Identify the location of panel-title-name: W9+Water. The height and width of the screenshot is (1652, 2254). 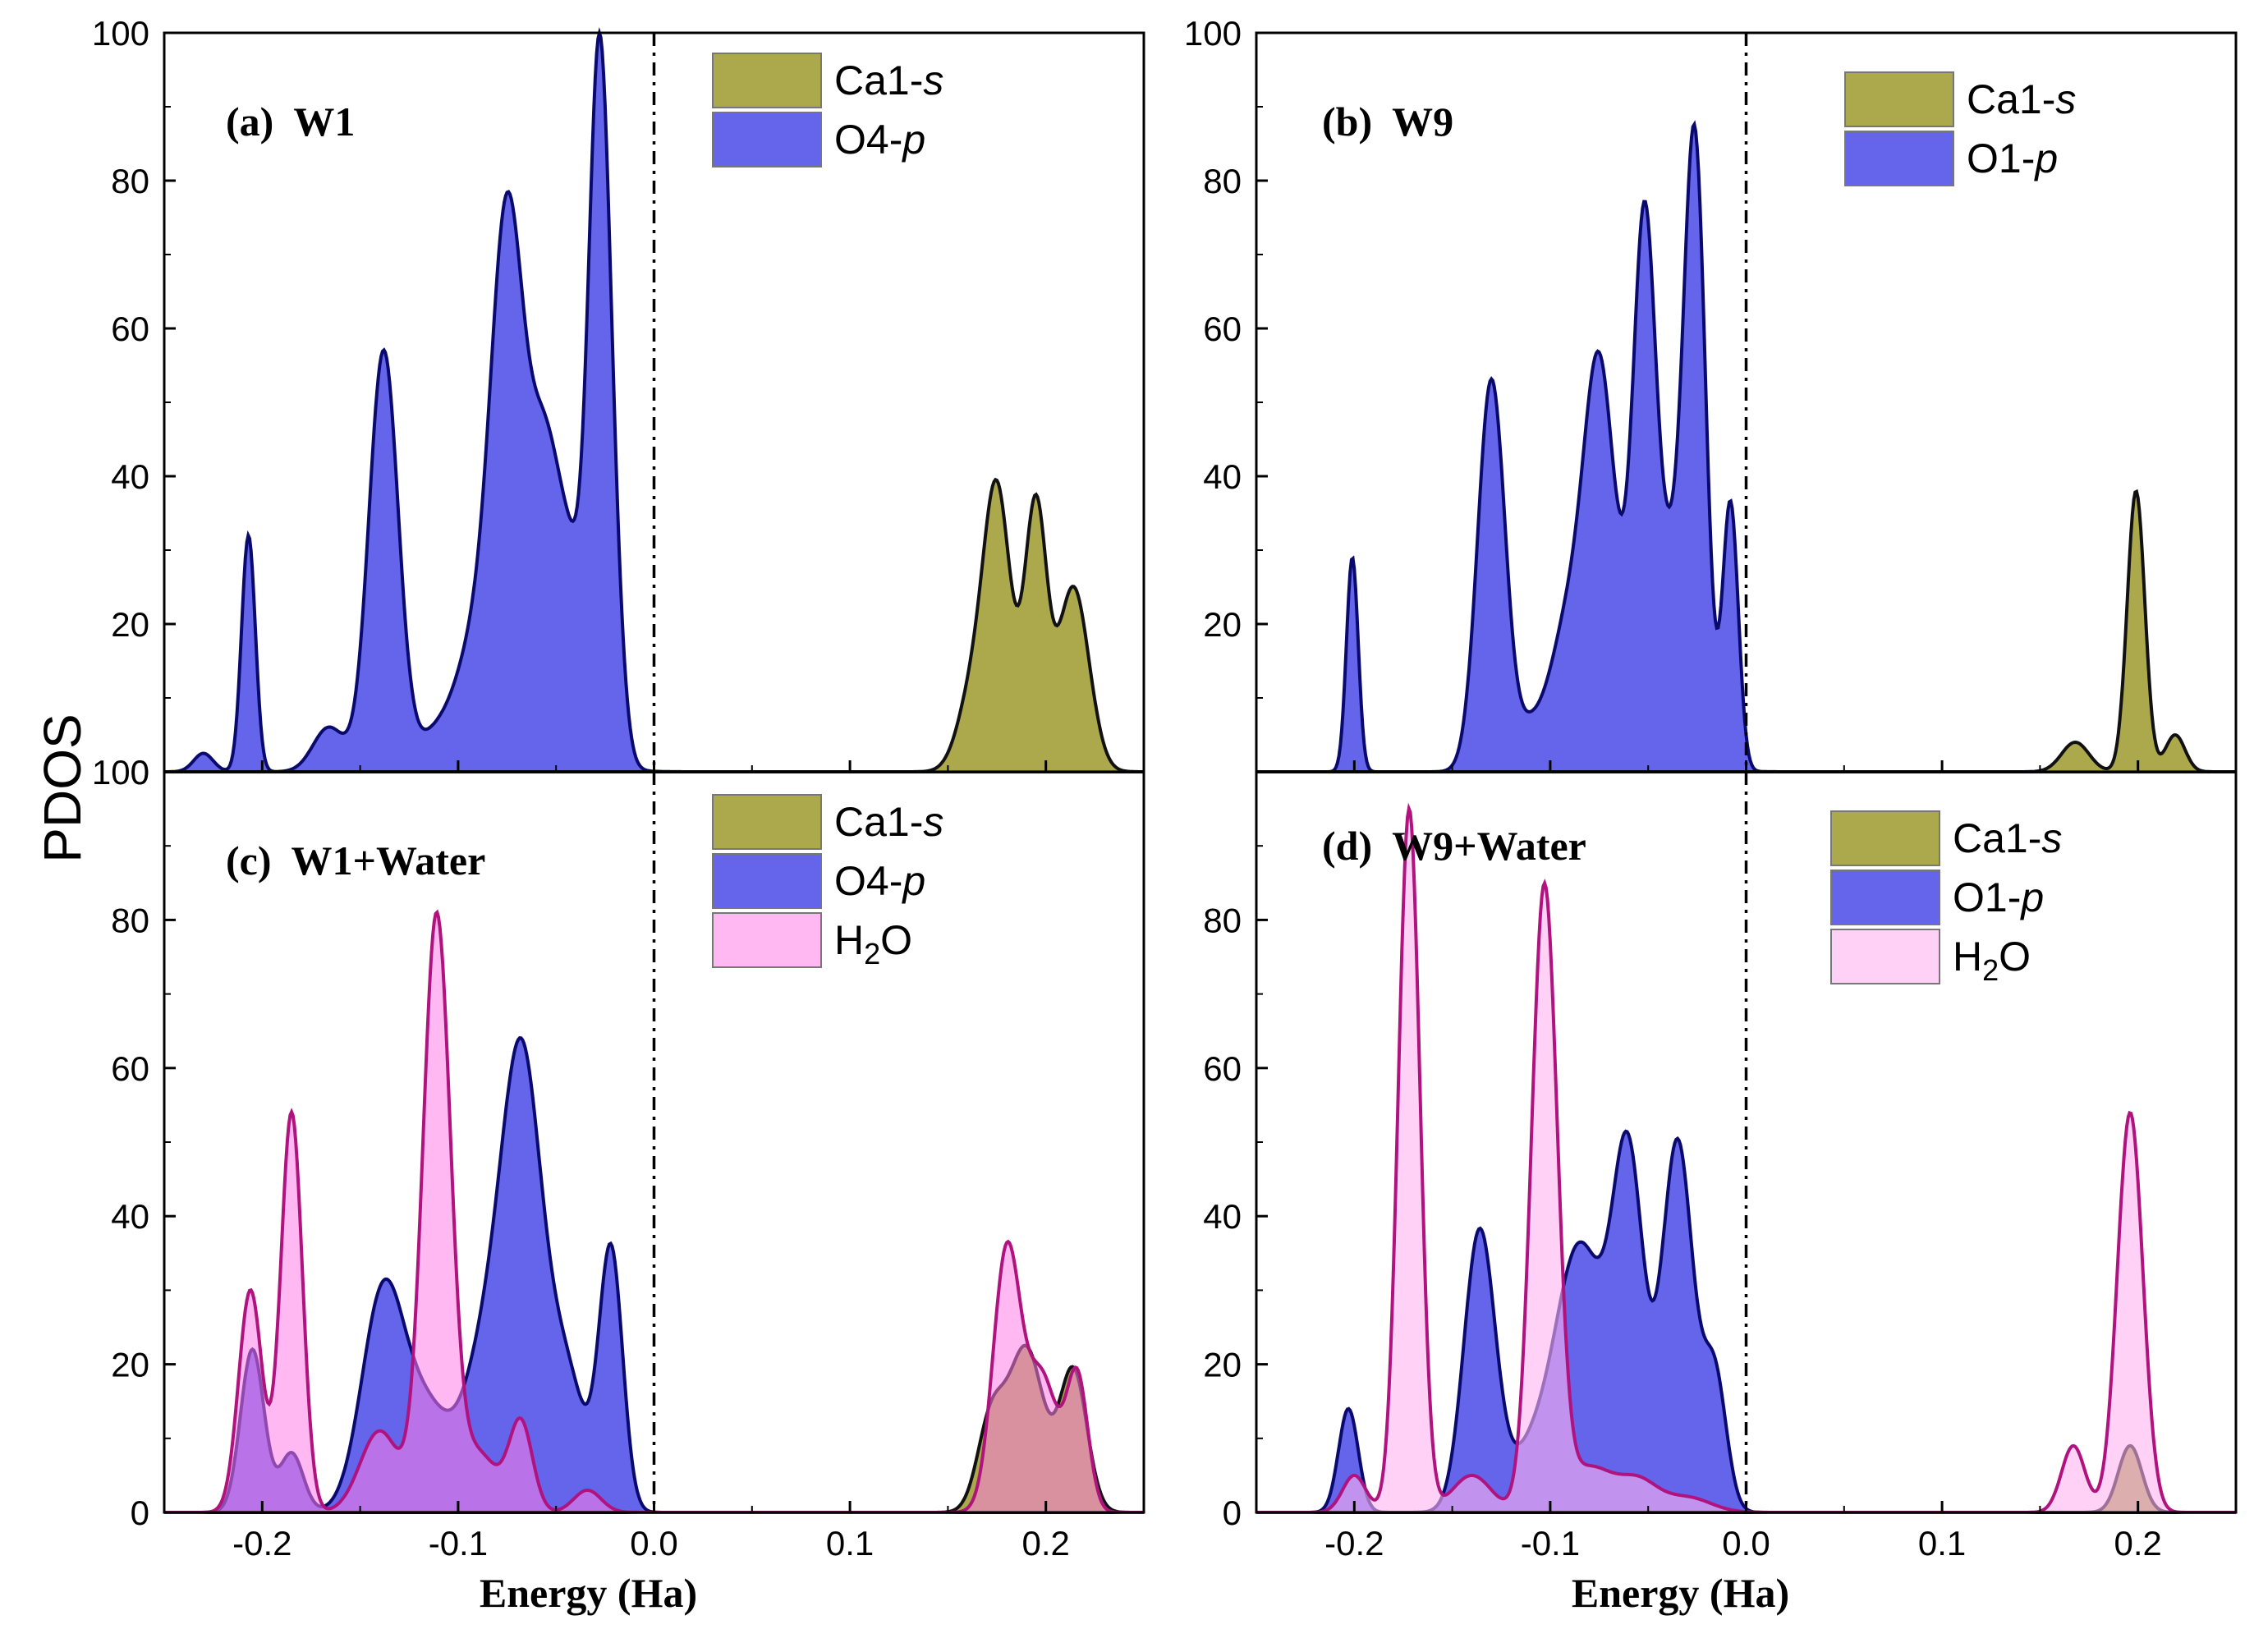
(1489, 846).